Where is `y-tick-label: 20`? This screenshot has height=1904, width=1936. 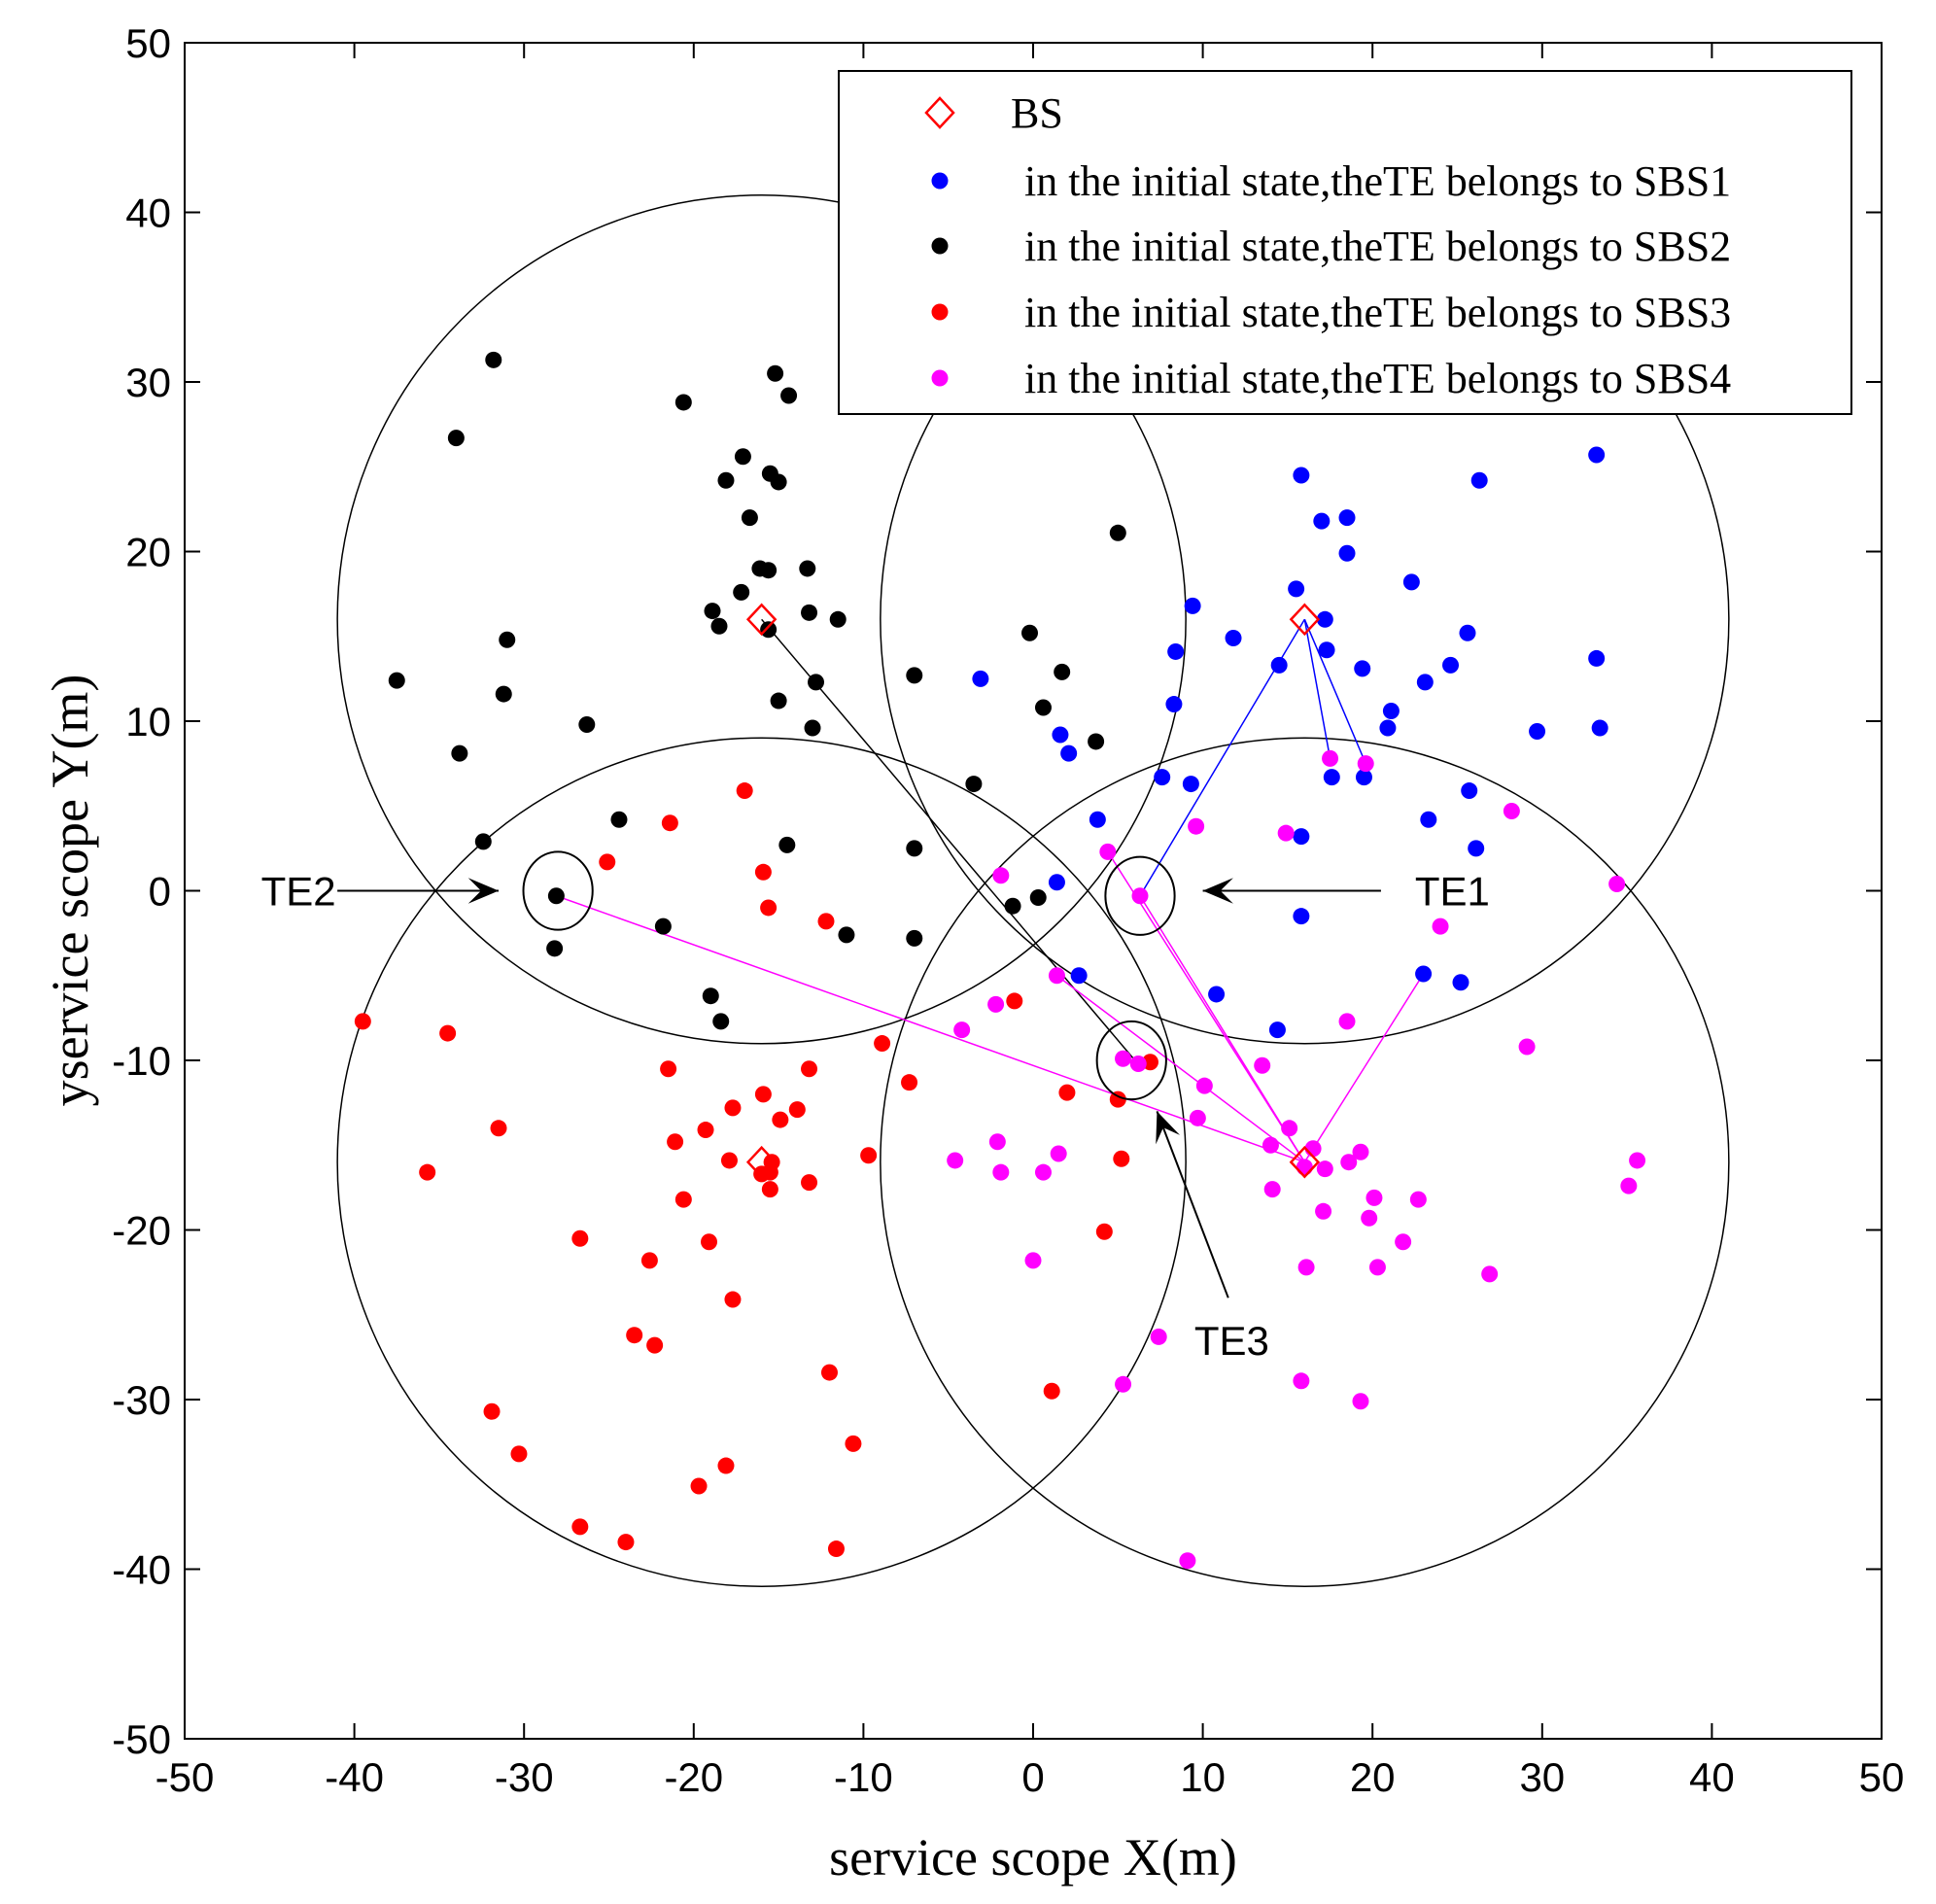 y-tick-label: 20 is located at coordinates (148, 552).